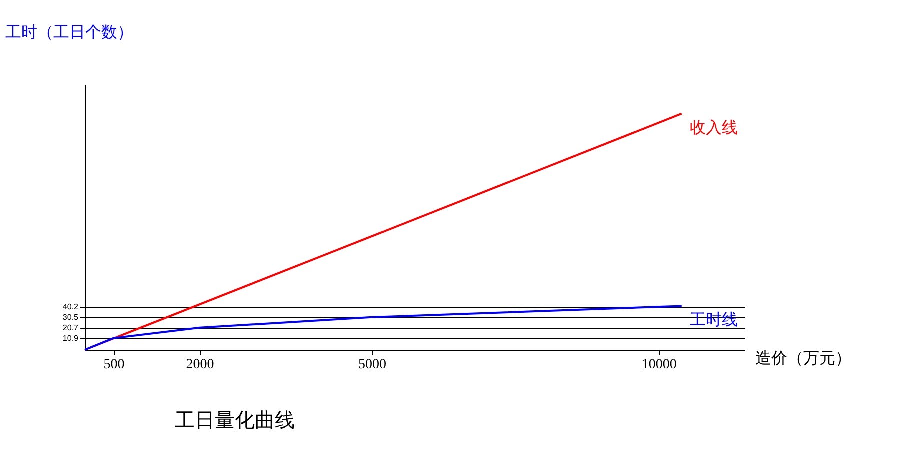  What do you see at coordinates (71, 307) in the screenshot?
I see `y-tick-label: 40.2` at bounding box center [71, 307].